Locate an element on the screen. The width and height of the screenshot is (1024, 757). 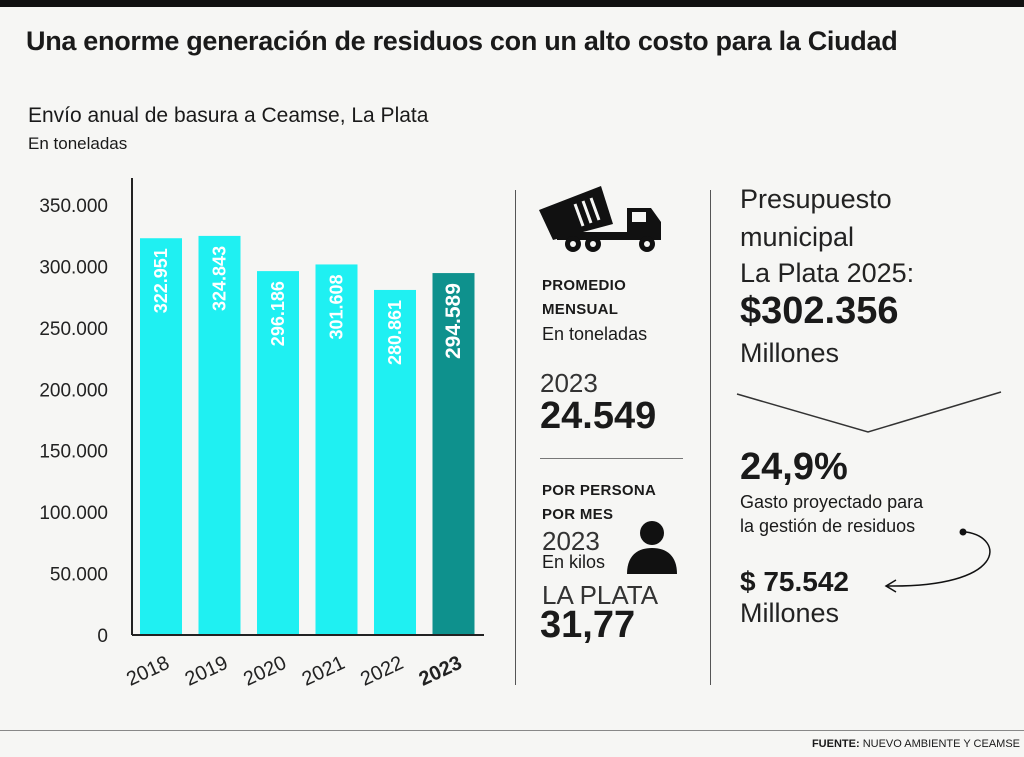
budget-amount-units: Millones is located at coordinates (790, 353).